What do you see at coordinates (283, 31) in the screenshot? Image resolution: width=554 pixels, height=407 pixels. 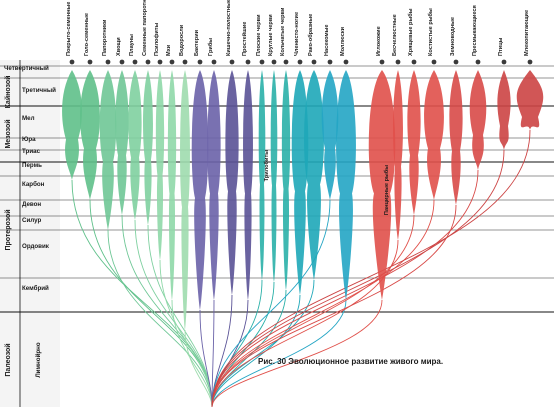 I see `group-label: Кольчатые черви` at bounding box center [283, 31].